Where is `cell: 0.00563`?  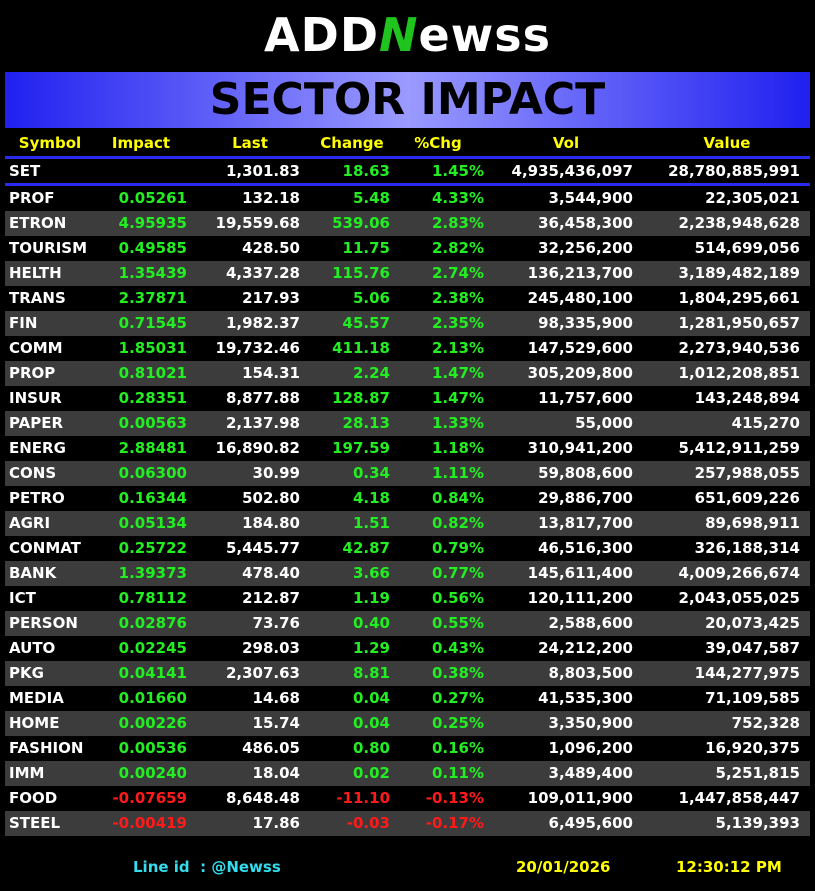
cell: 0.00563 is located at coordinates (152, 423).